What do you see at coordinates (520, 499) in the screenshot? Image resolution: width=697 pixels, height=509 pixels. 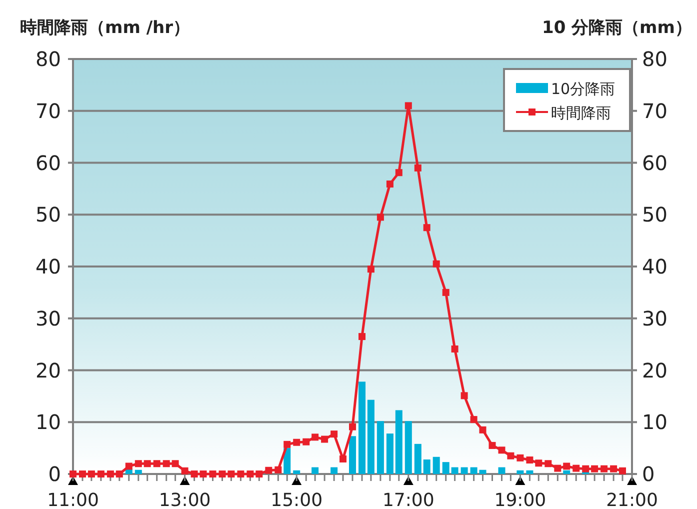 I see `x-tick-label: 19:00` at bounding box center [520, 499].